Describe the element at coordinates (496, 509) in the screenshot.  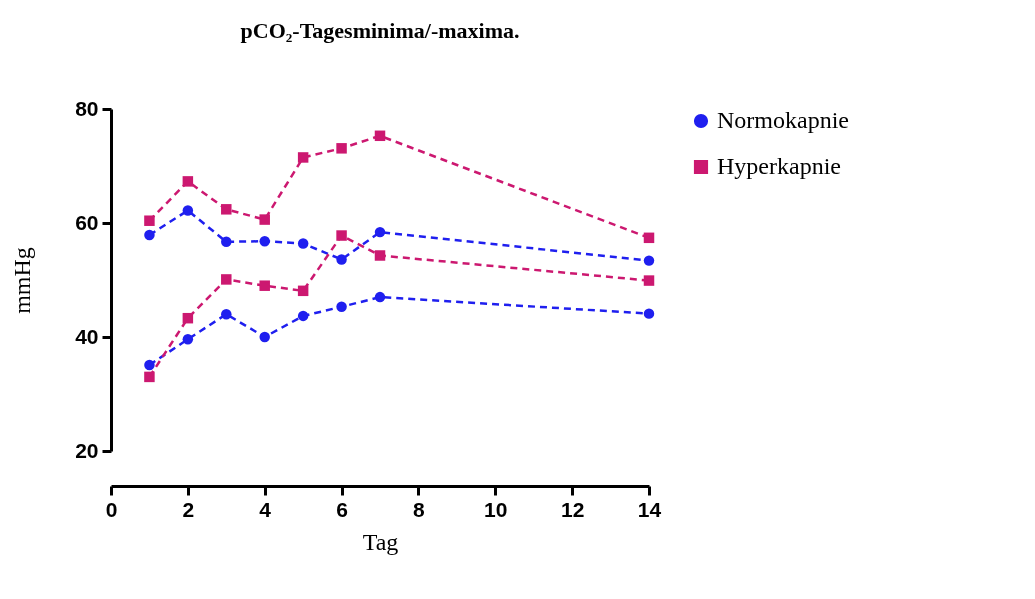
I see `x-tick-label: 10` at that location.